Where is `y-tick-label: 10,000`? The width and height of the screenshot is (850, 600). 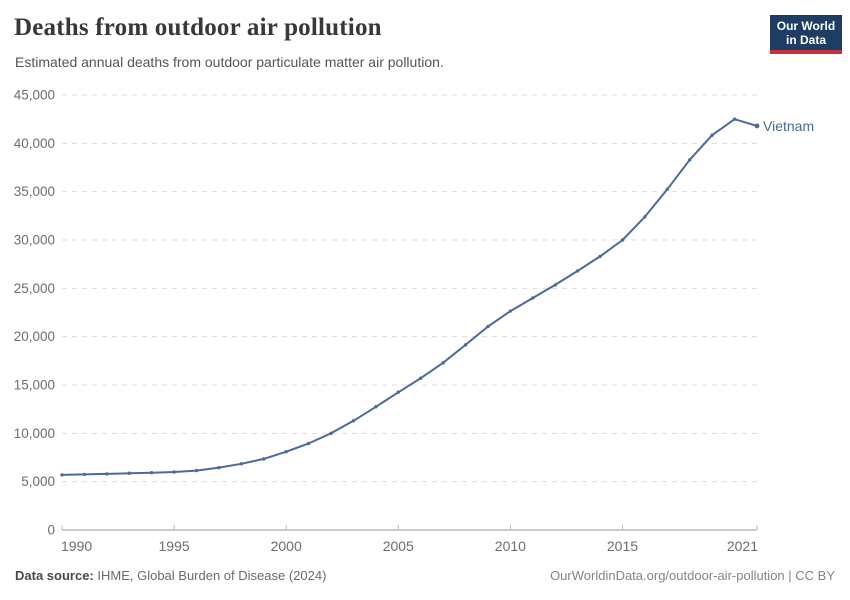
y-tick-label: 10,000 is located at coordinates (34, 433).